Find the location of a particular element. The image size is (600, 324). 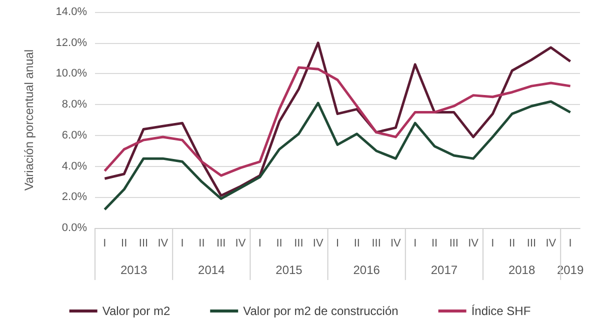

text: 2019 is located at coordinates (570, 270).